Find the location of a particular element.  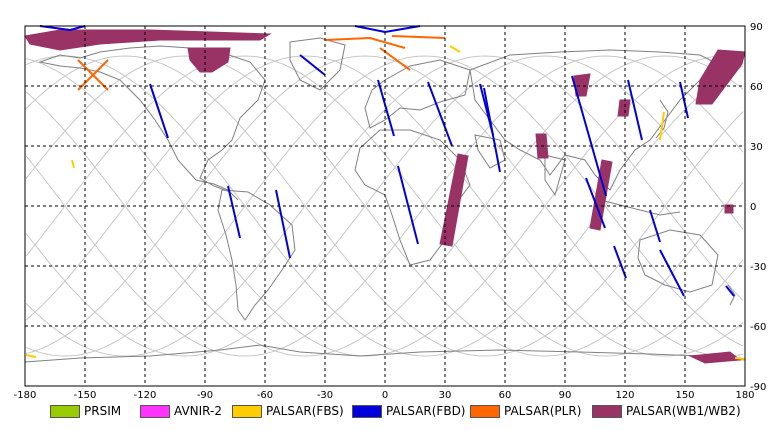

lon-tick-label: 0 is located at coordinates (385, 395).